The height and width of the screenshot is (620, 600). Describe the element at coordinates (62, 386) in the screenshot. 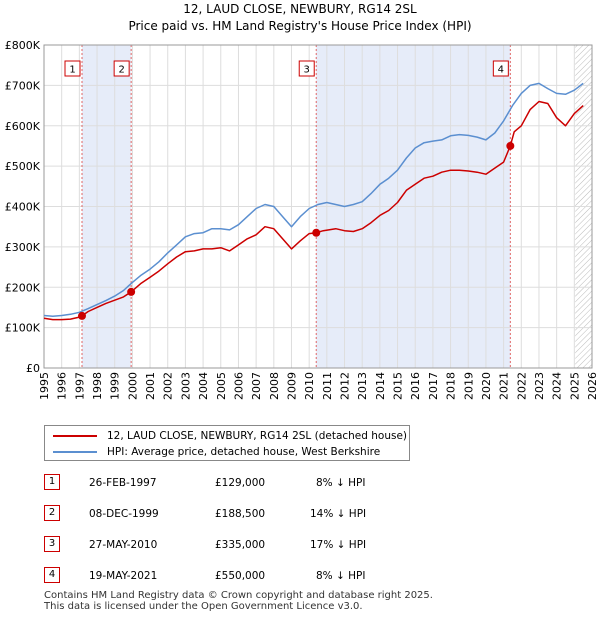

I see `x-tick-label: 1996` at that location.